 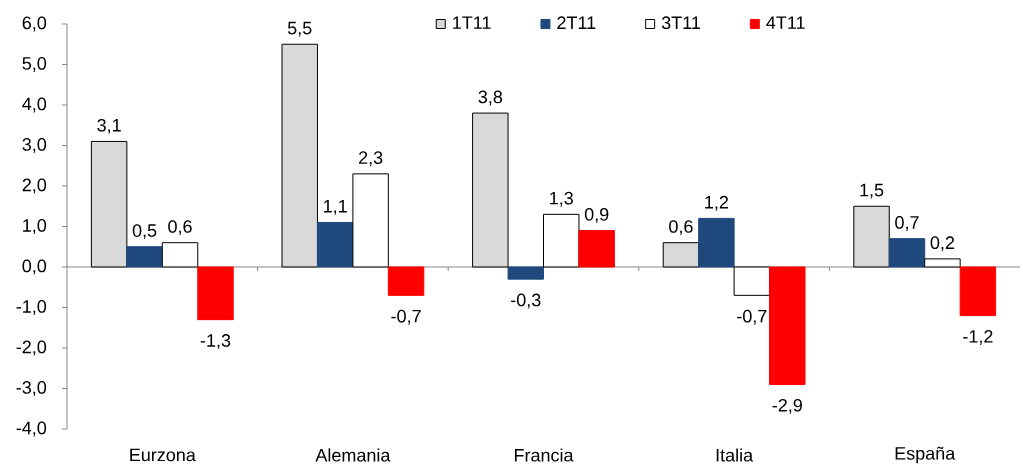 I want to click on y-tick-label: 2,0, so click(x=34, y=186).